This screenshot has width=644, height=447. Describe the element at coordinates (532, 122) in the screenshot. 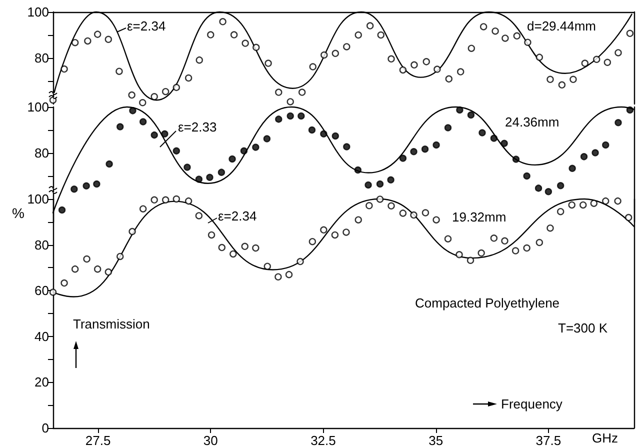

I see `annotation: 24.36mm` at that location.